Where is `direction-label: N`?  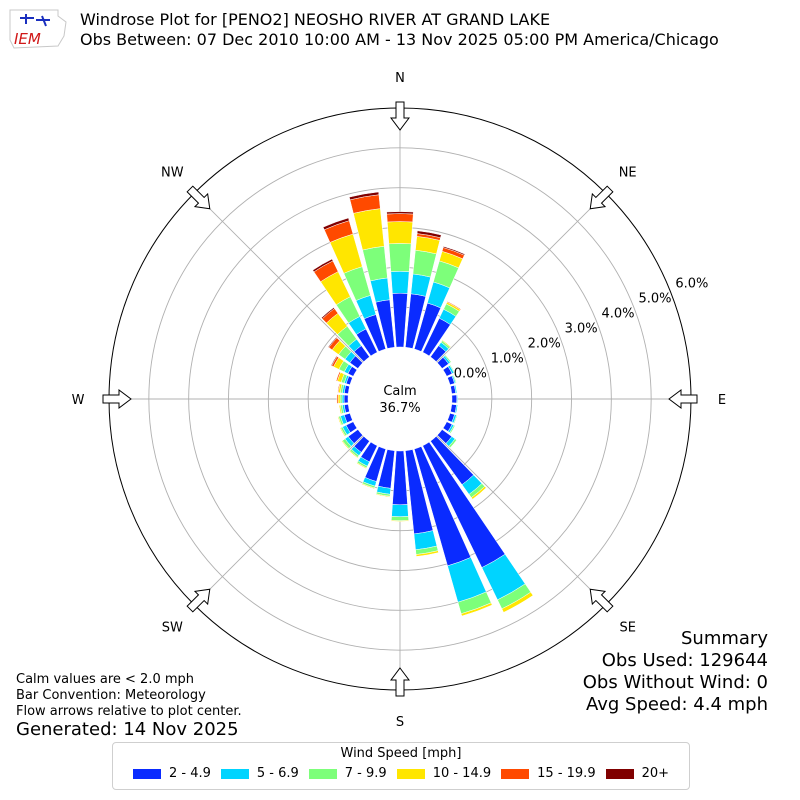 direction-label: N is located at coordinates (400, 78).